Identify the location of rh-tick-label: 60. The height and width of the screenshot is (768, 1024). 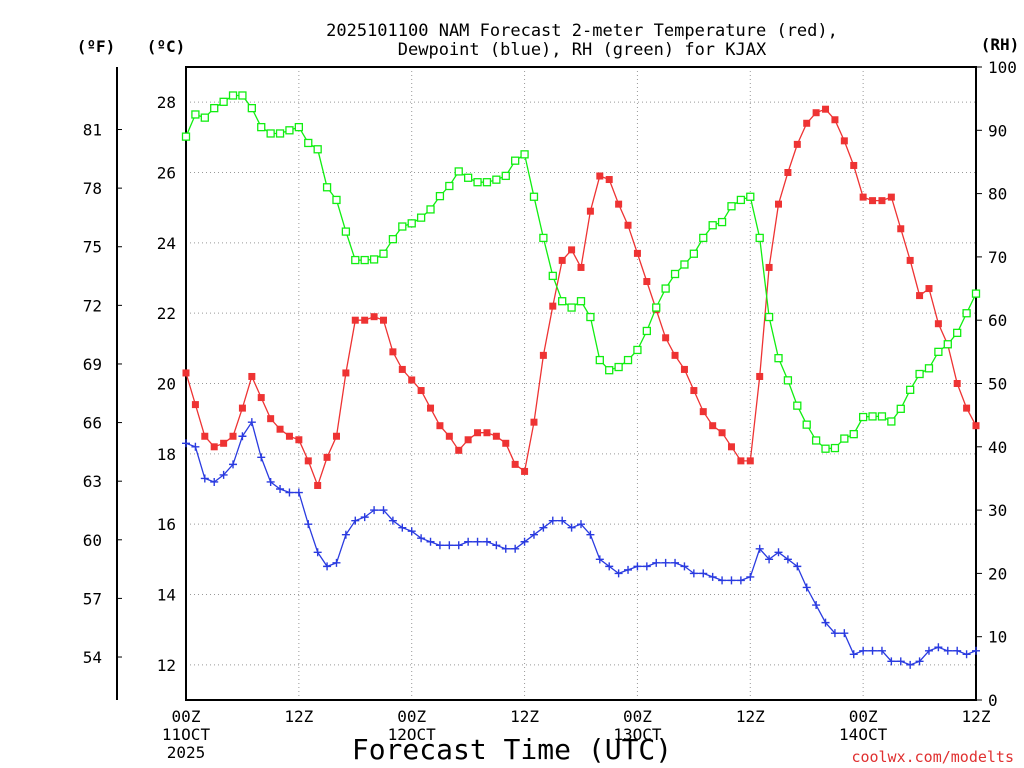
(997, 320).